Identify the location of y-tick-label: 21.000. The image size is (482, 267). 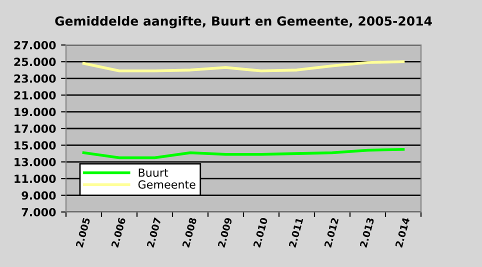
(35, 95).